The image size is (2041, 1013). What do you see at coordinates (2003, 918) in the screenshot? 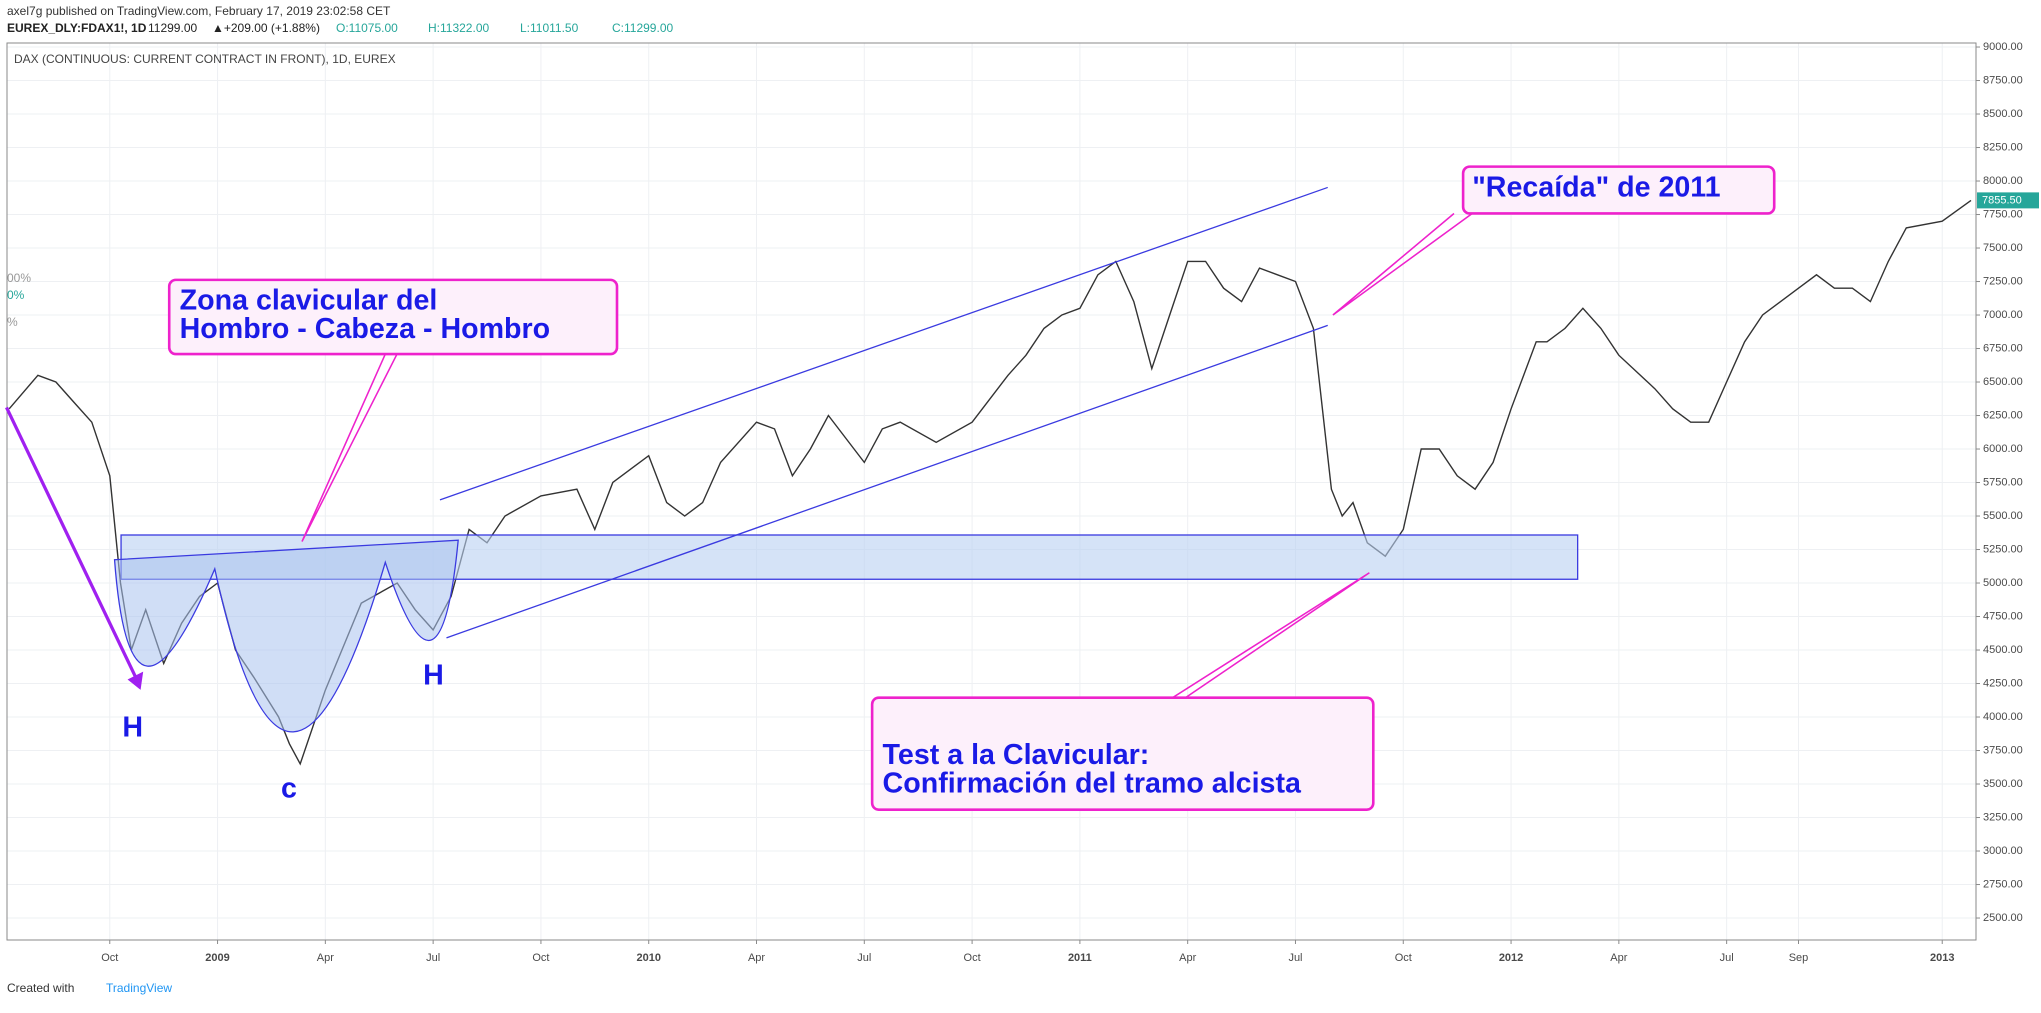
I see `y-tick-label: 2500.00` at bounding box center [2003, 918].